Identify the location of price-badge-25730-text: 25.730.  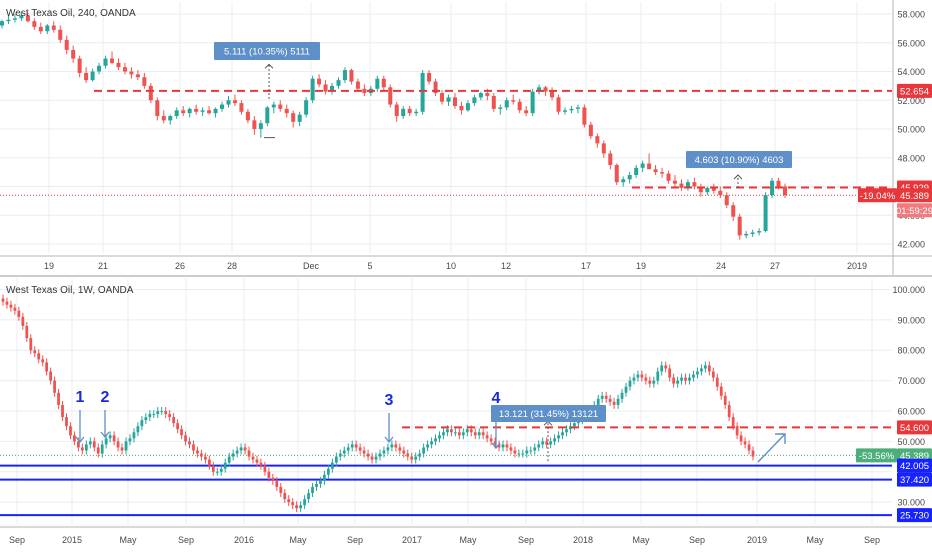
(914, 516).